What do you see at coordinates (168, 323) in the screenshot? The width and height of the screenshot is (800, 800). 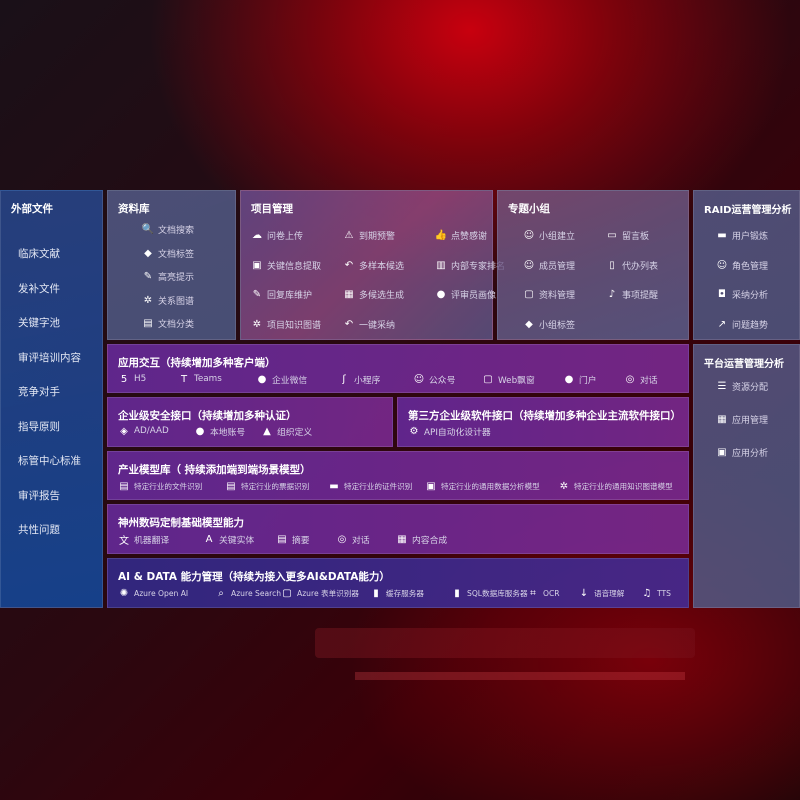 I see `list-item: ▤ 文档分类` at bounding box center [168, 323].